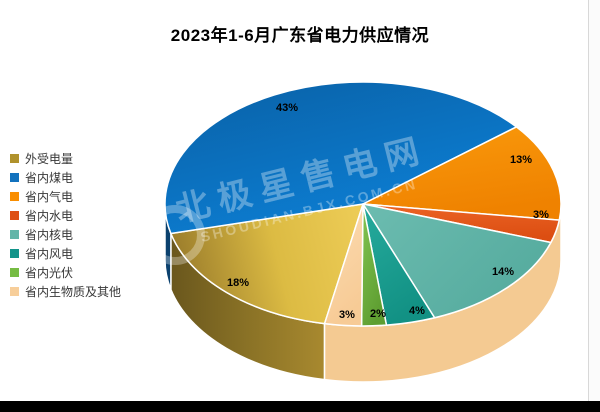 The width and height of the screenshot is (600, 412). I want to click on legend-label: 省内气电, so click(49, 197).